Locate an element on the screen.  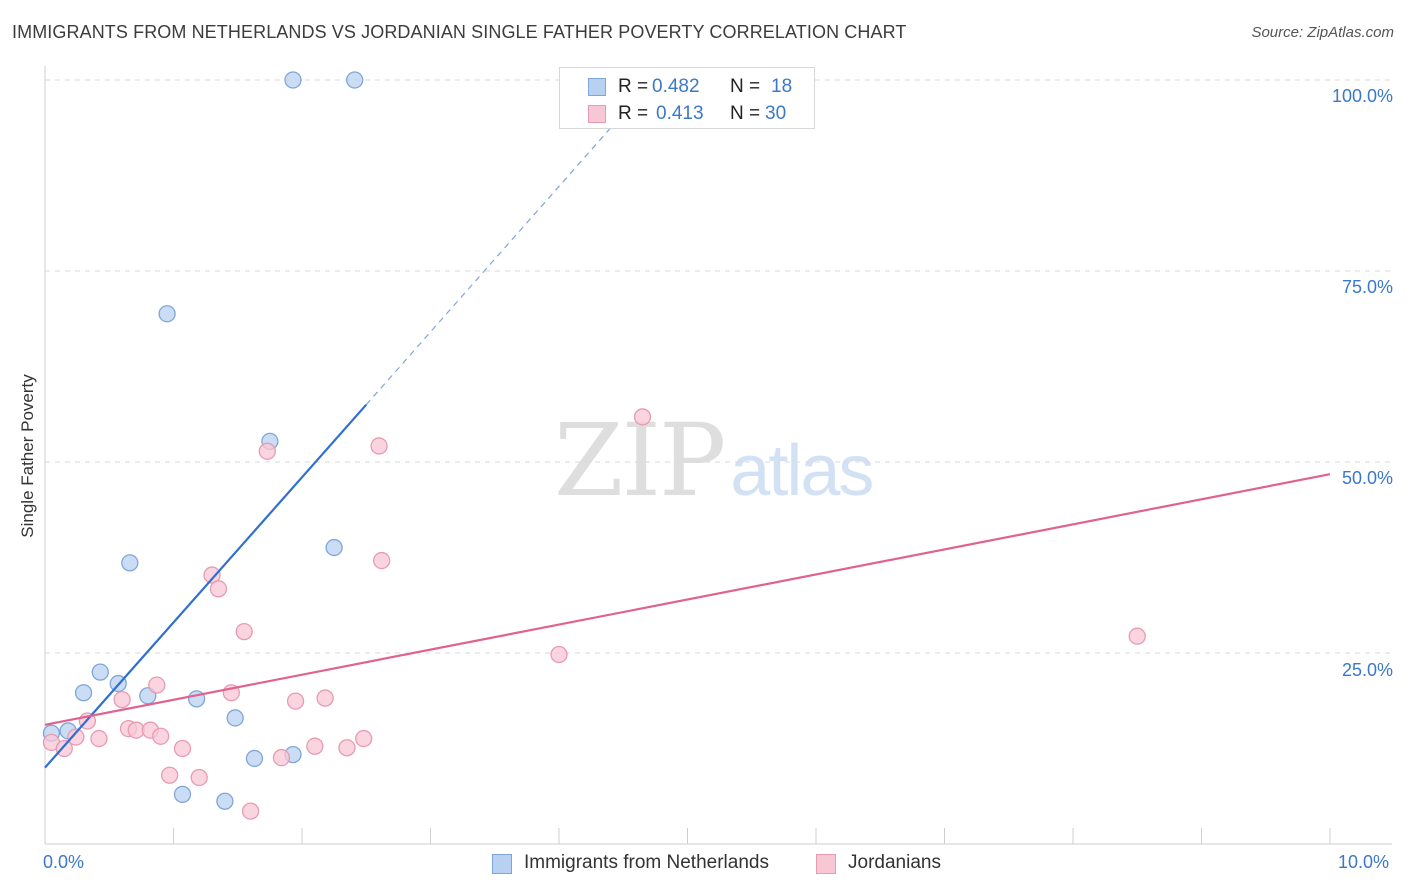
y-tick-label: 25.0% is located at coordinates (1367, 670).